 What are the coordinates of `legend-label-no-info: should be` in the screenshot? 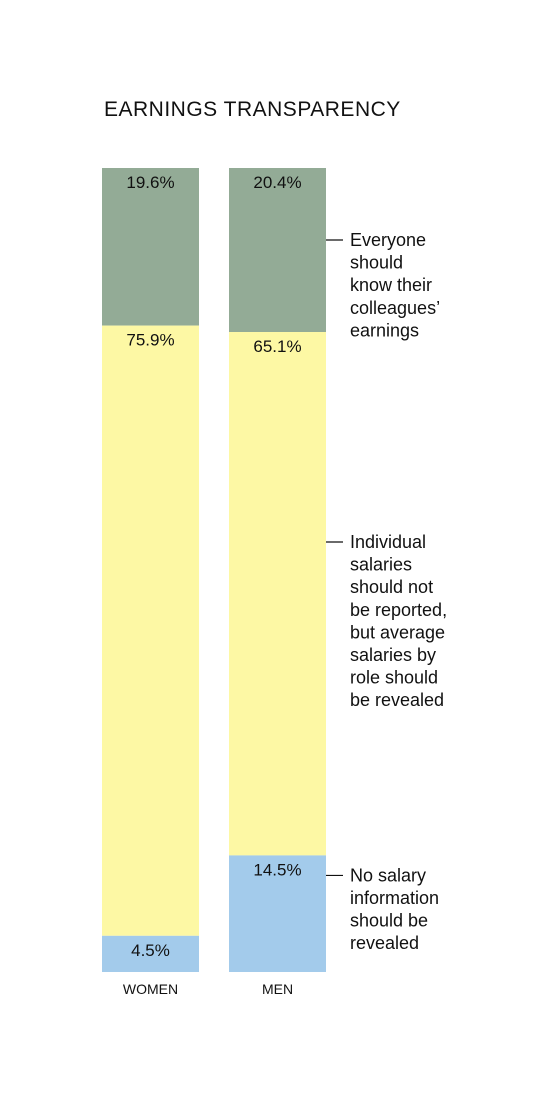 It's located at (389, 921).